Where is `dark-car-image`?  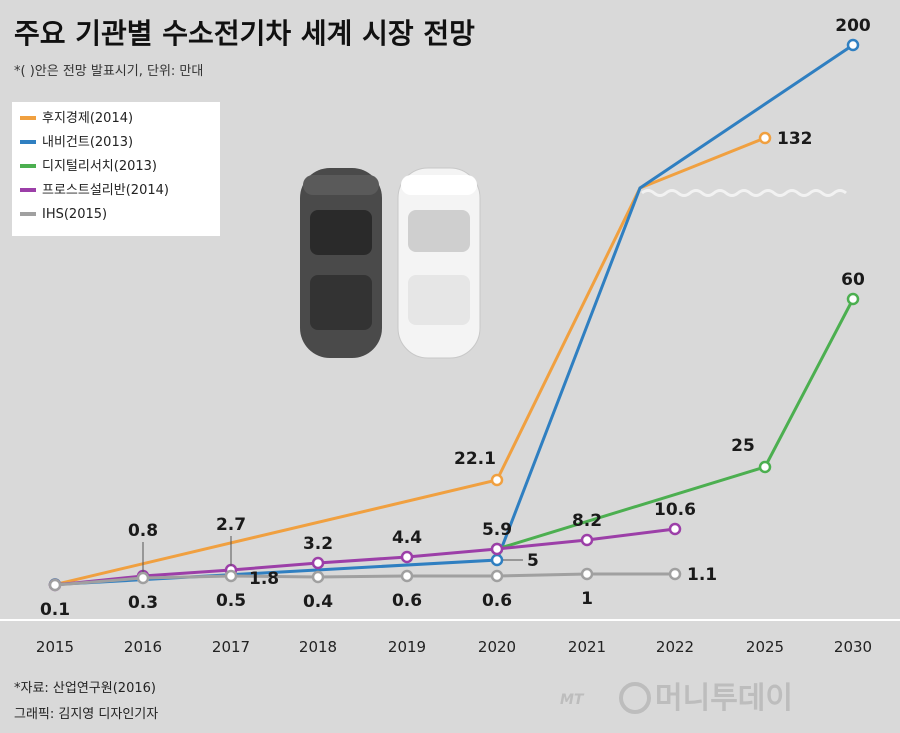
dark-car-image is located at coordinates (341, 263).